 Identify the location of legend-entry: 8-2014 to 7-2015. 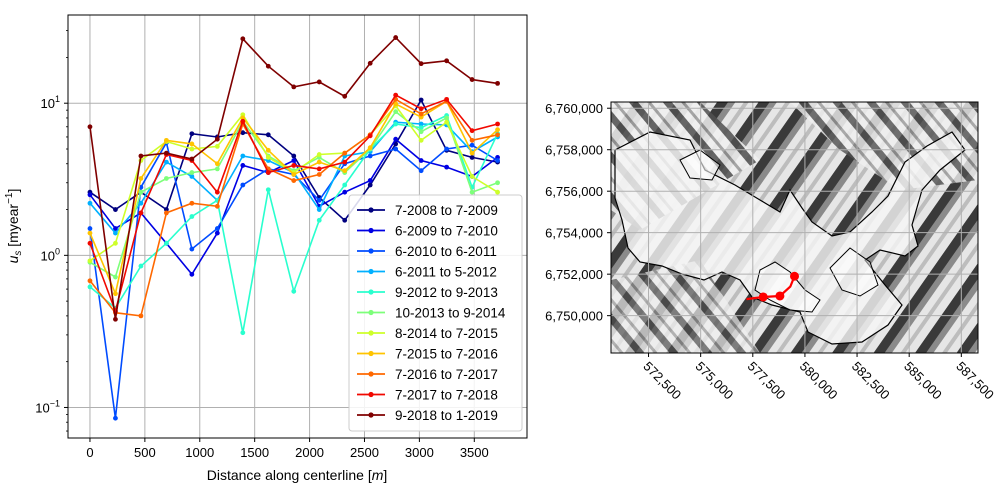
(427, 333).